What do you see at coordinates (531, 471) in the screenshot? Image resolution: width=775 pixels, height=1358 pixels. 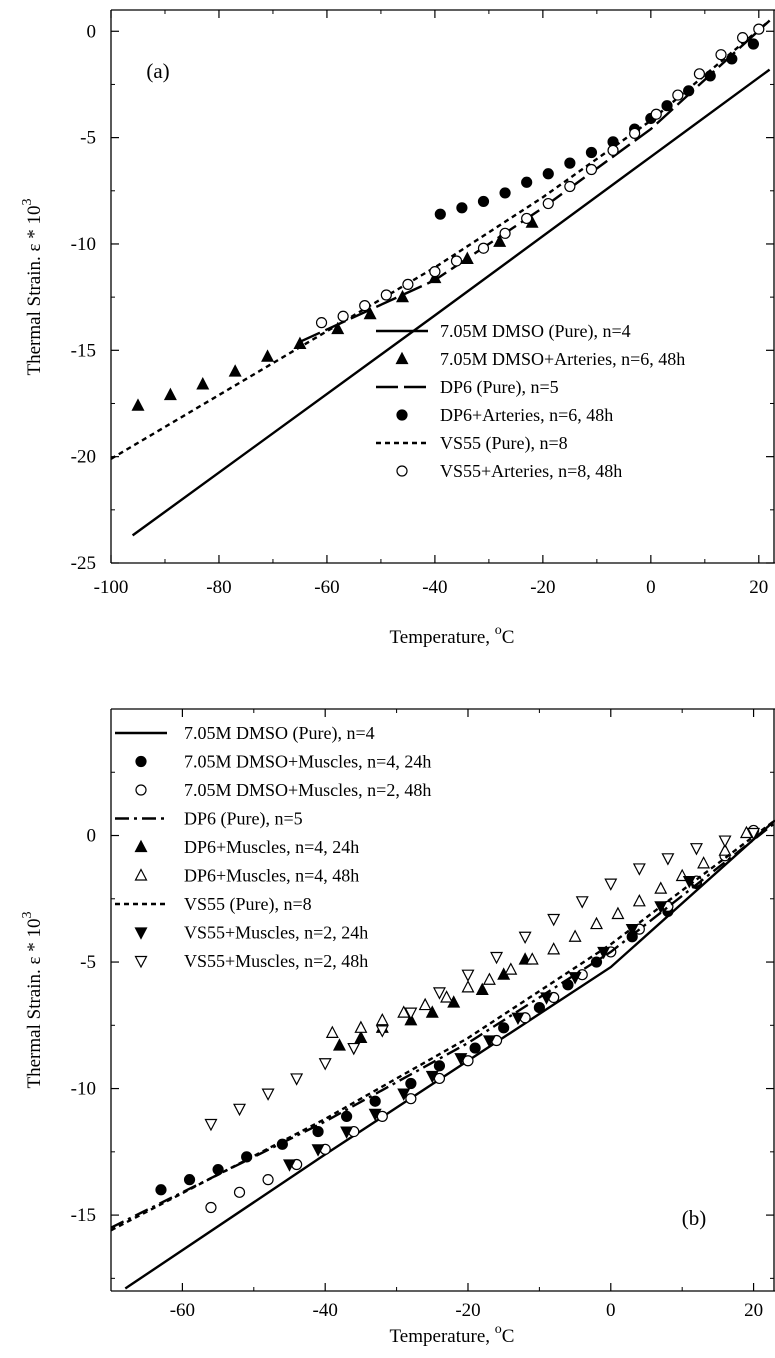 I see `legend-label: VS55+Arteries, n=8, 48h` at bounding box center [531, 471].